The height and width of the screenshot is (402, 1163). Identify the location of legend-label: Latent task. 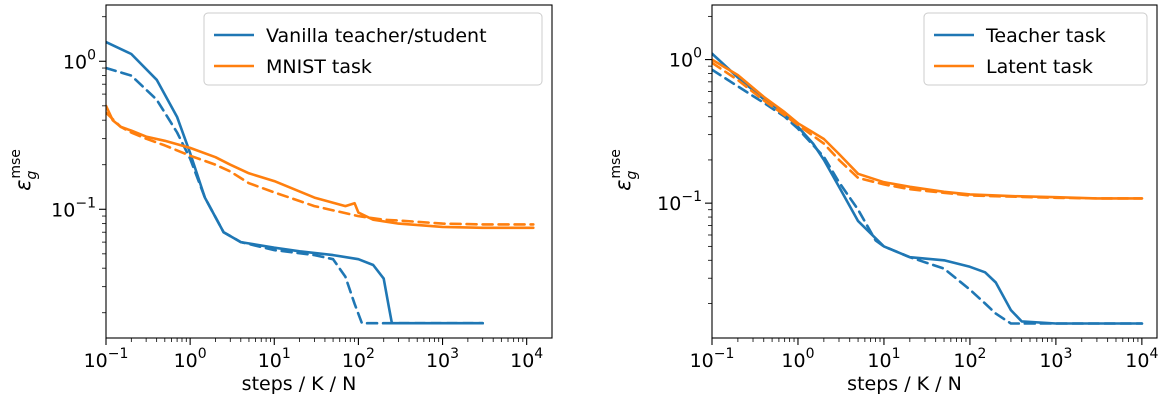
(1039, 67).